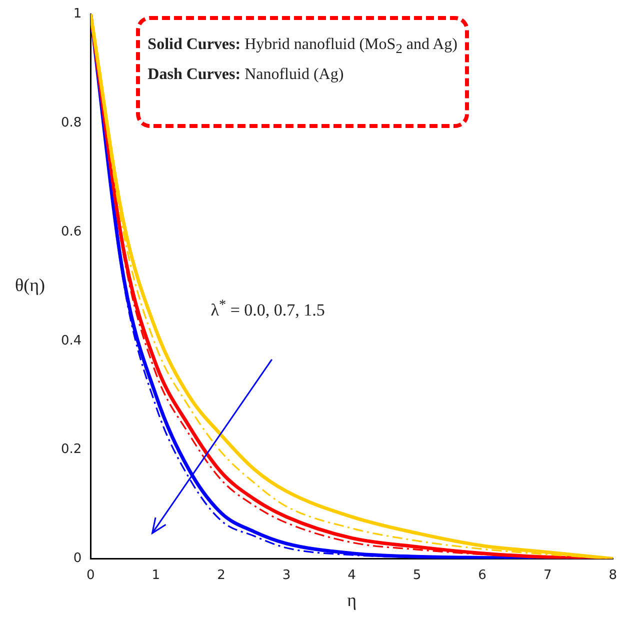 This screenshot has height=620, width=620. Describe the element at coordinates (303, 46) in the screenshot. I see `annotation: Solid Curves: Hybrid nanofluid (MoS$_{2}$ and Ag)` at that location.